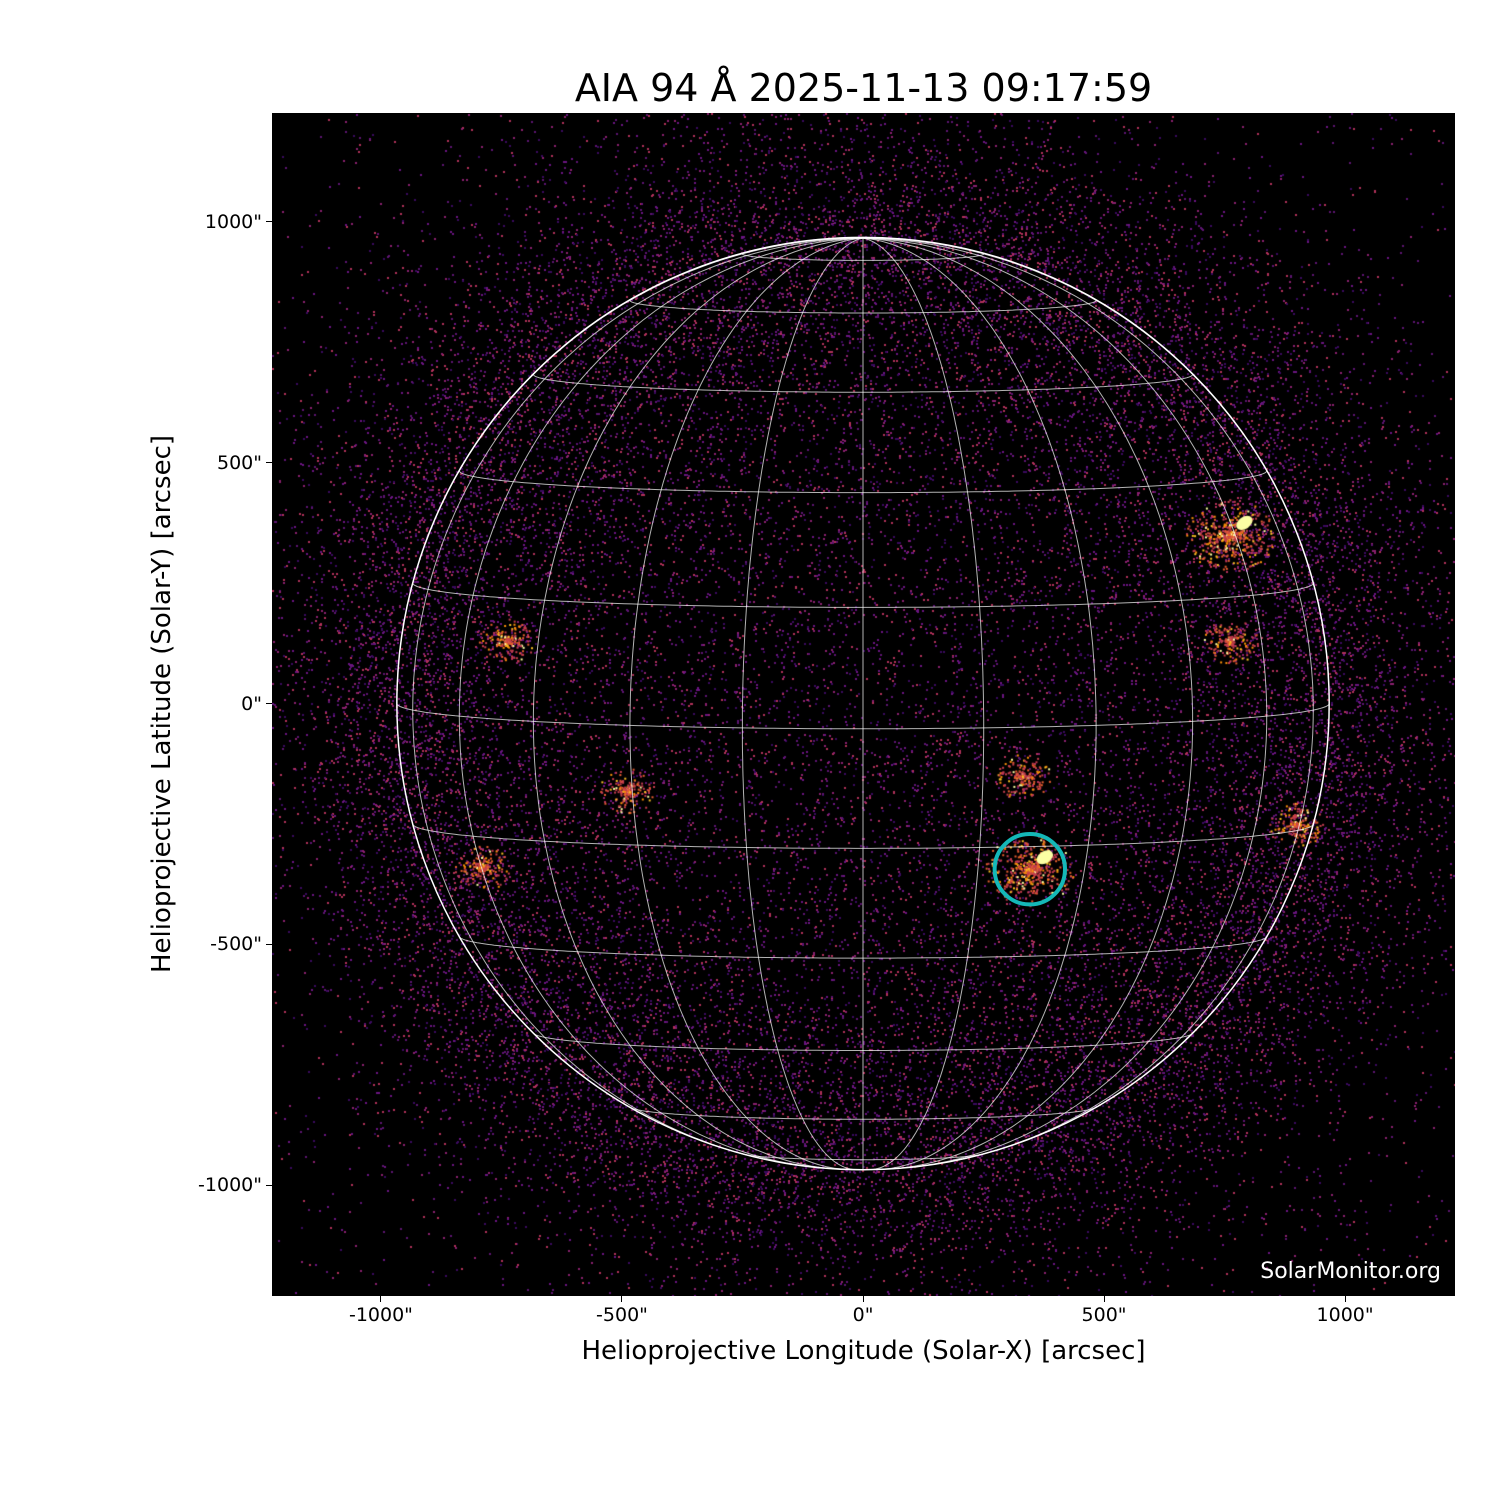  What do you see at coordinates (1350, 1271) in the screenshot?
I see `watermark: SolarMonitor.org` at bounding box center [1350, 1271].